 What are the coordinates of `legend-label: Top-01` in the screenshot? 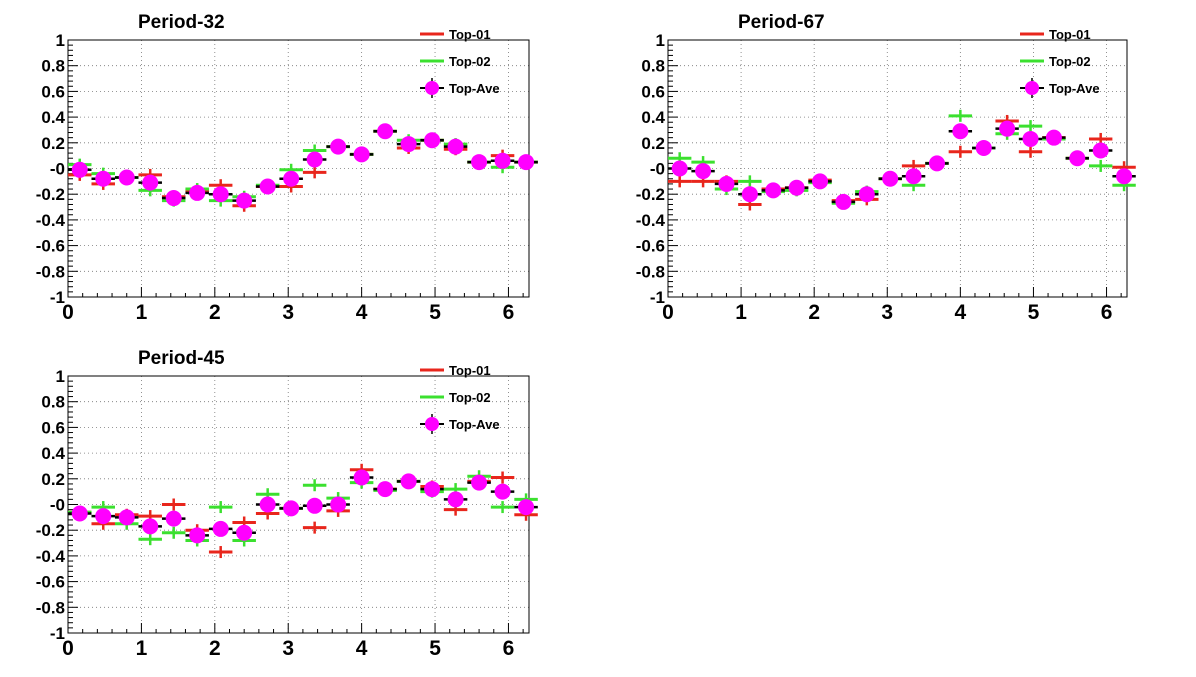 It's located at (470, 34).